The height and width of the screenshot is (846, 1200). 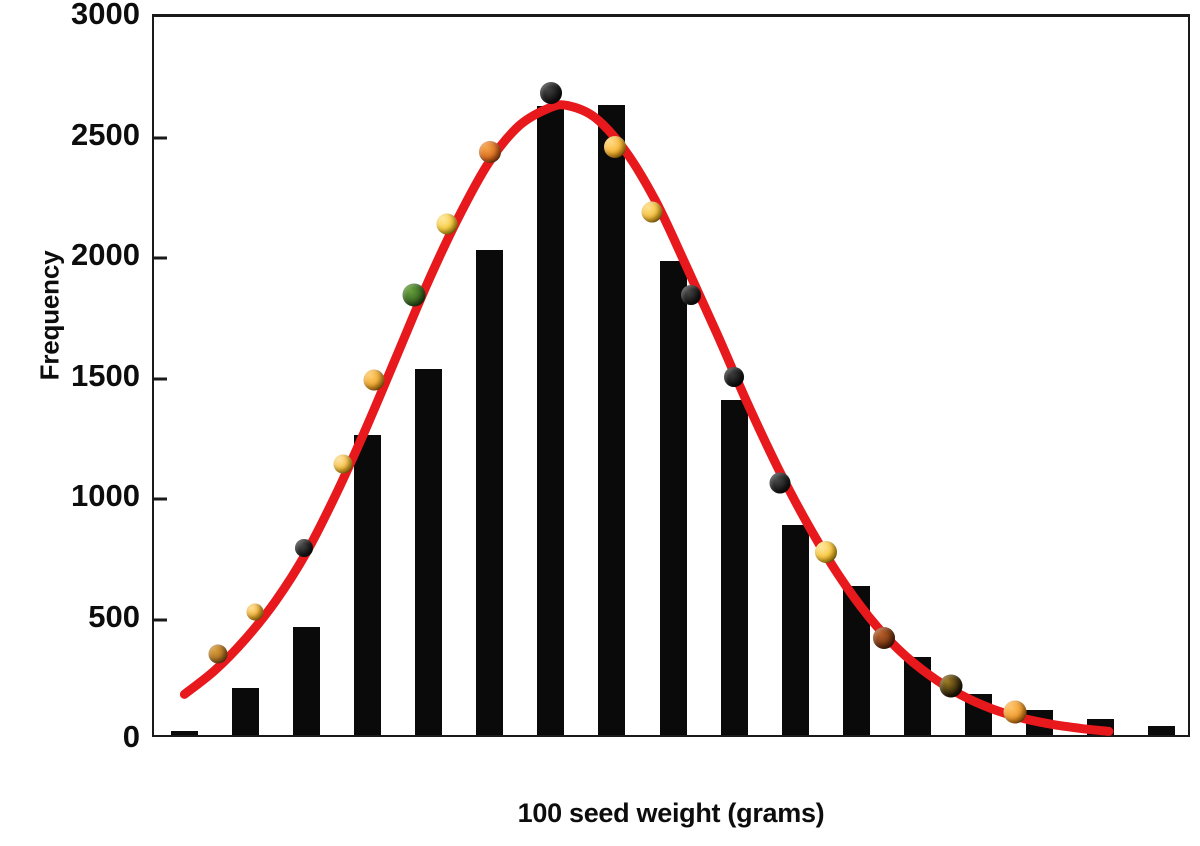 I want to click on y-tick-label: 1000, so click(x=105, y=495).